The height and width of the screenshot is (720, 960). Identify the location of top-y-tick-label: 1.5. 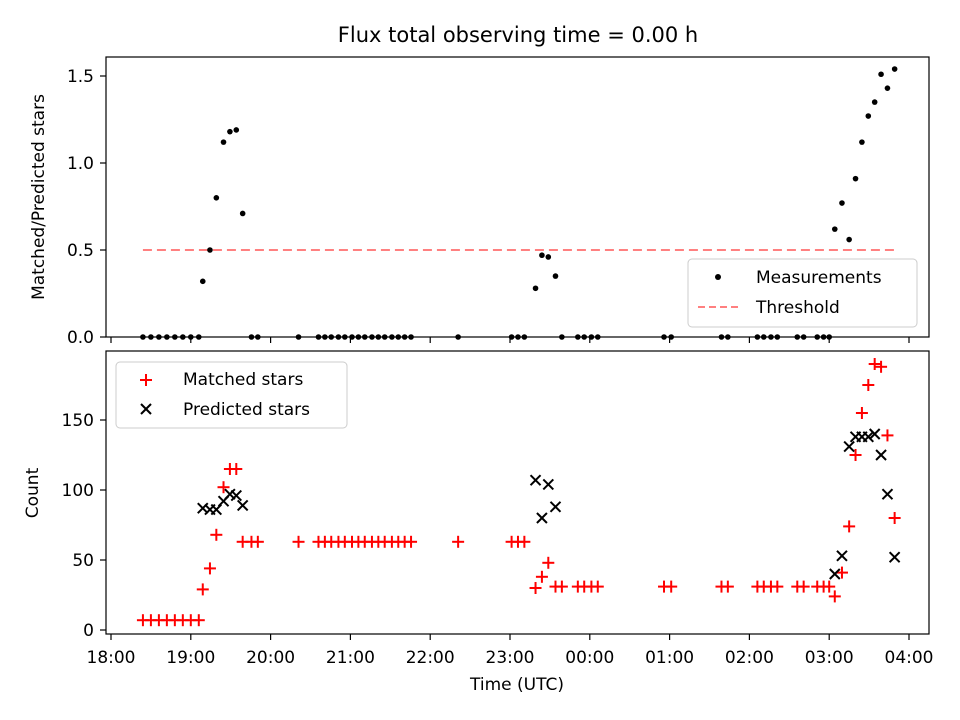
(80, 77).